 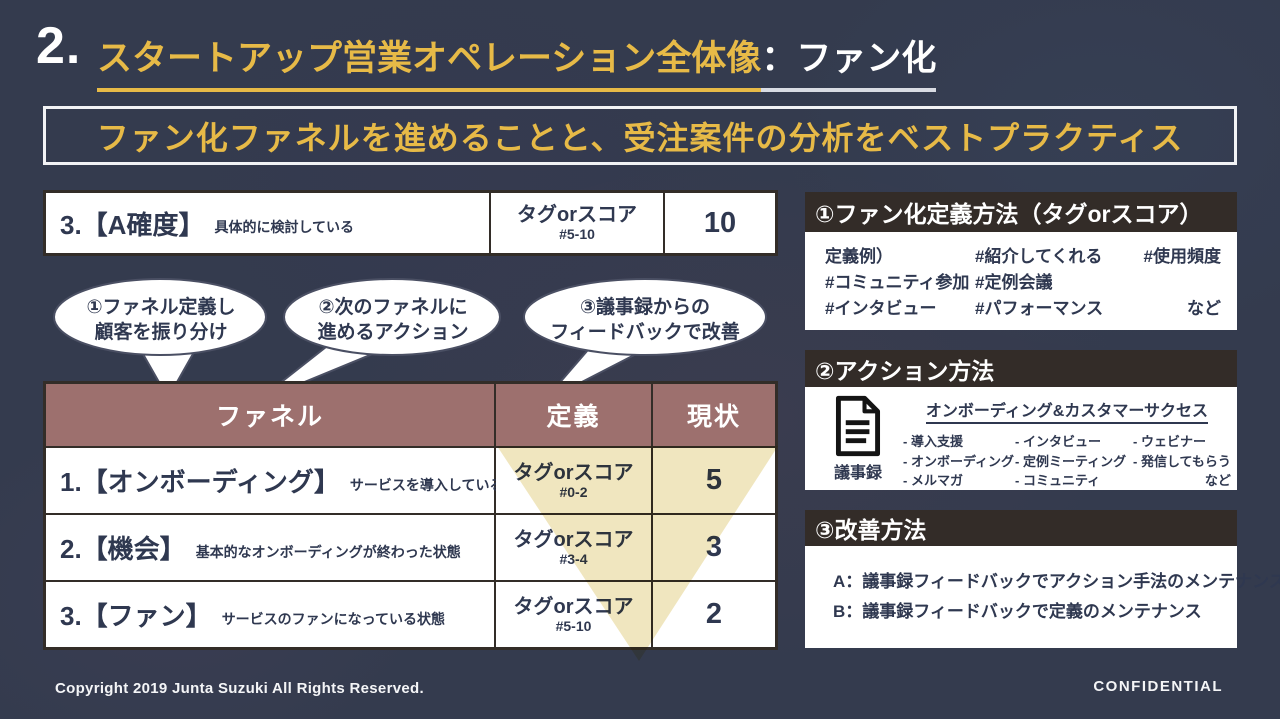 I want to click on a-grade-value: 10, so click(x=720, y=222).